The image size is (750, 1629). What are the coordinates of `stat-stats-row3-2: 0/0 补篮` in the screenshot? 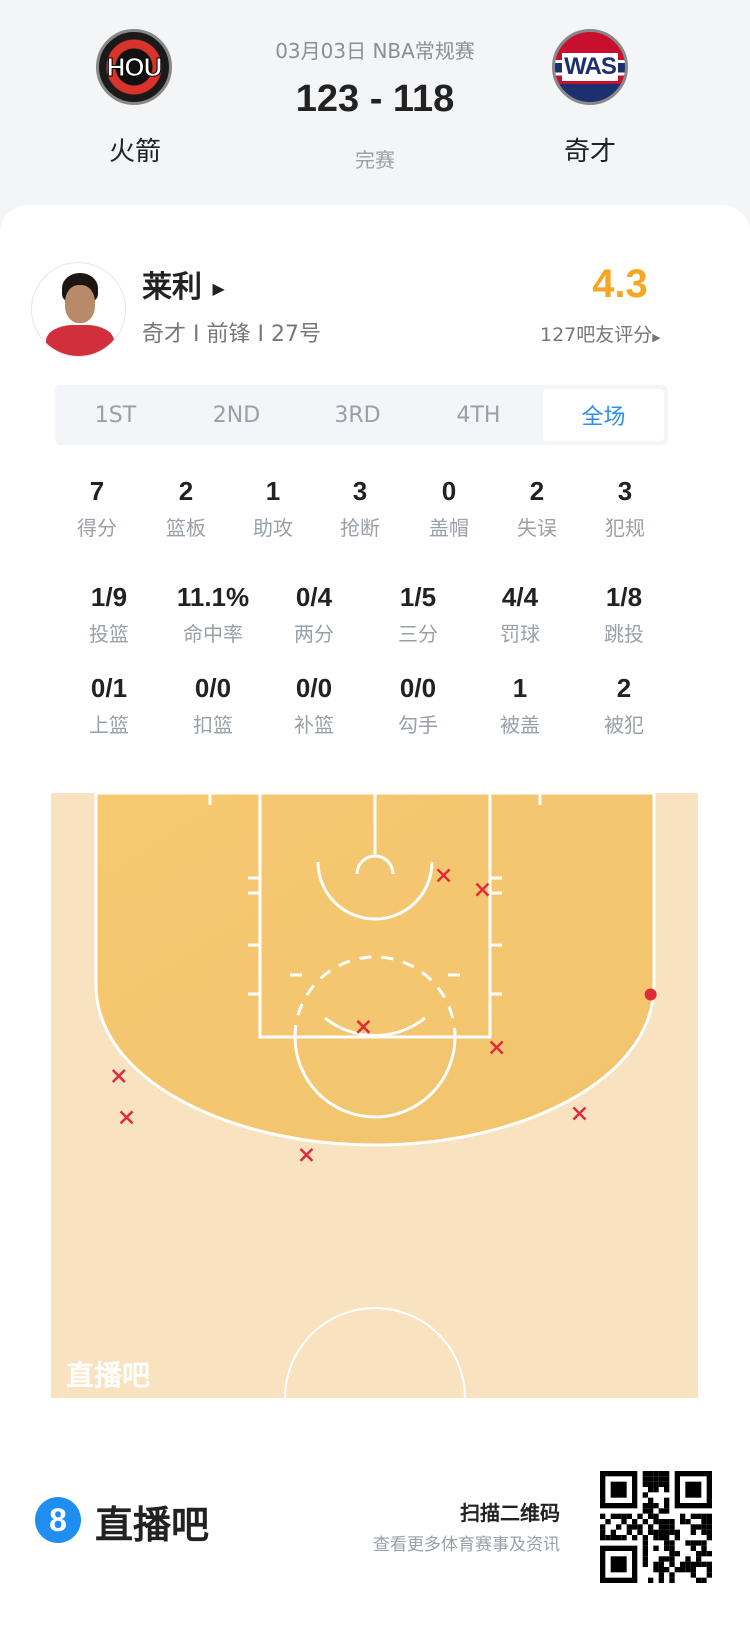 It's located at (314, 705).